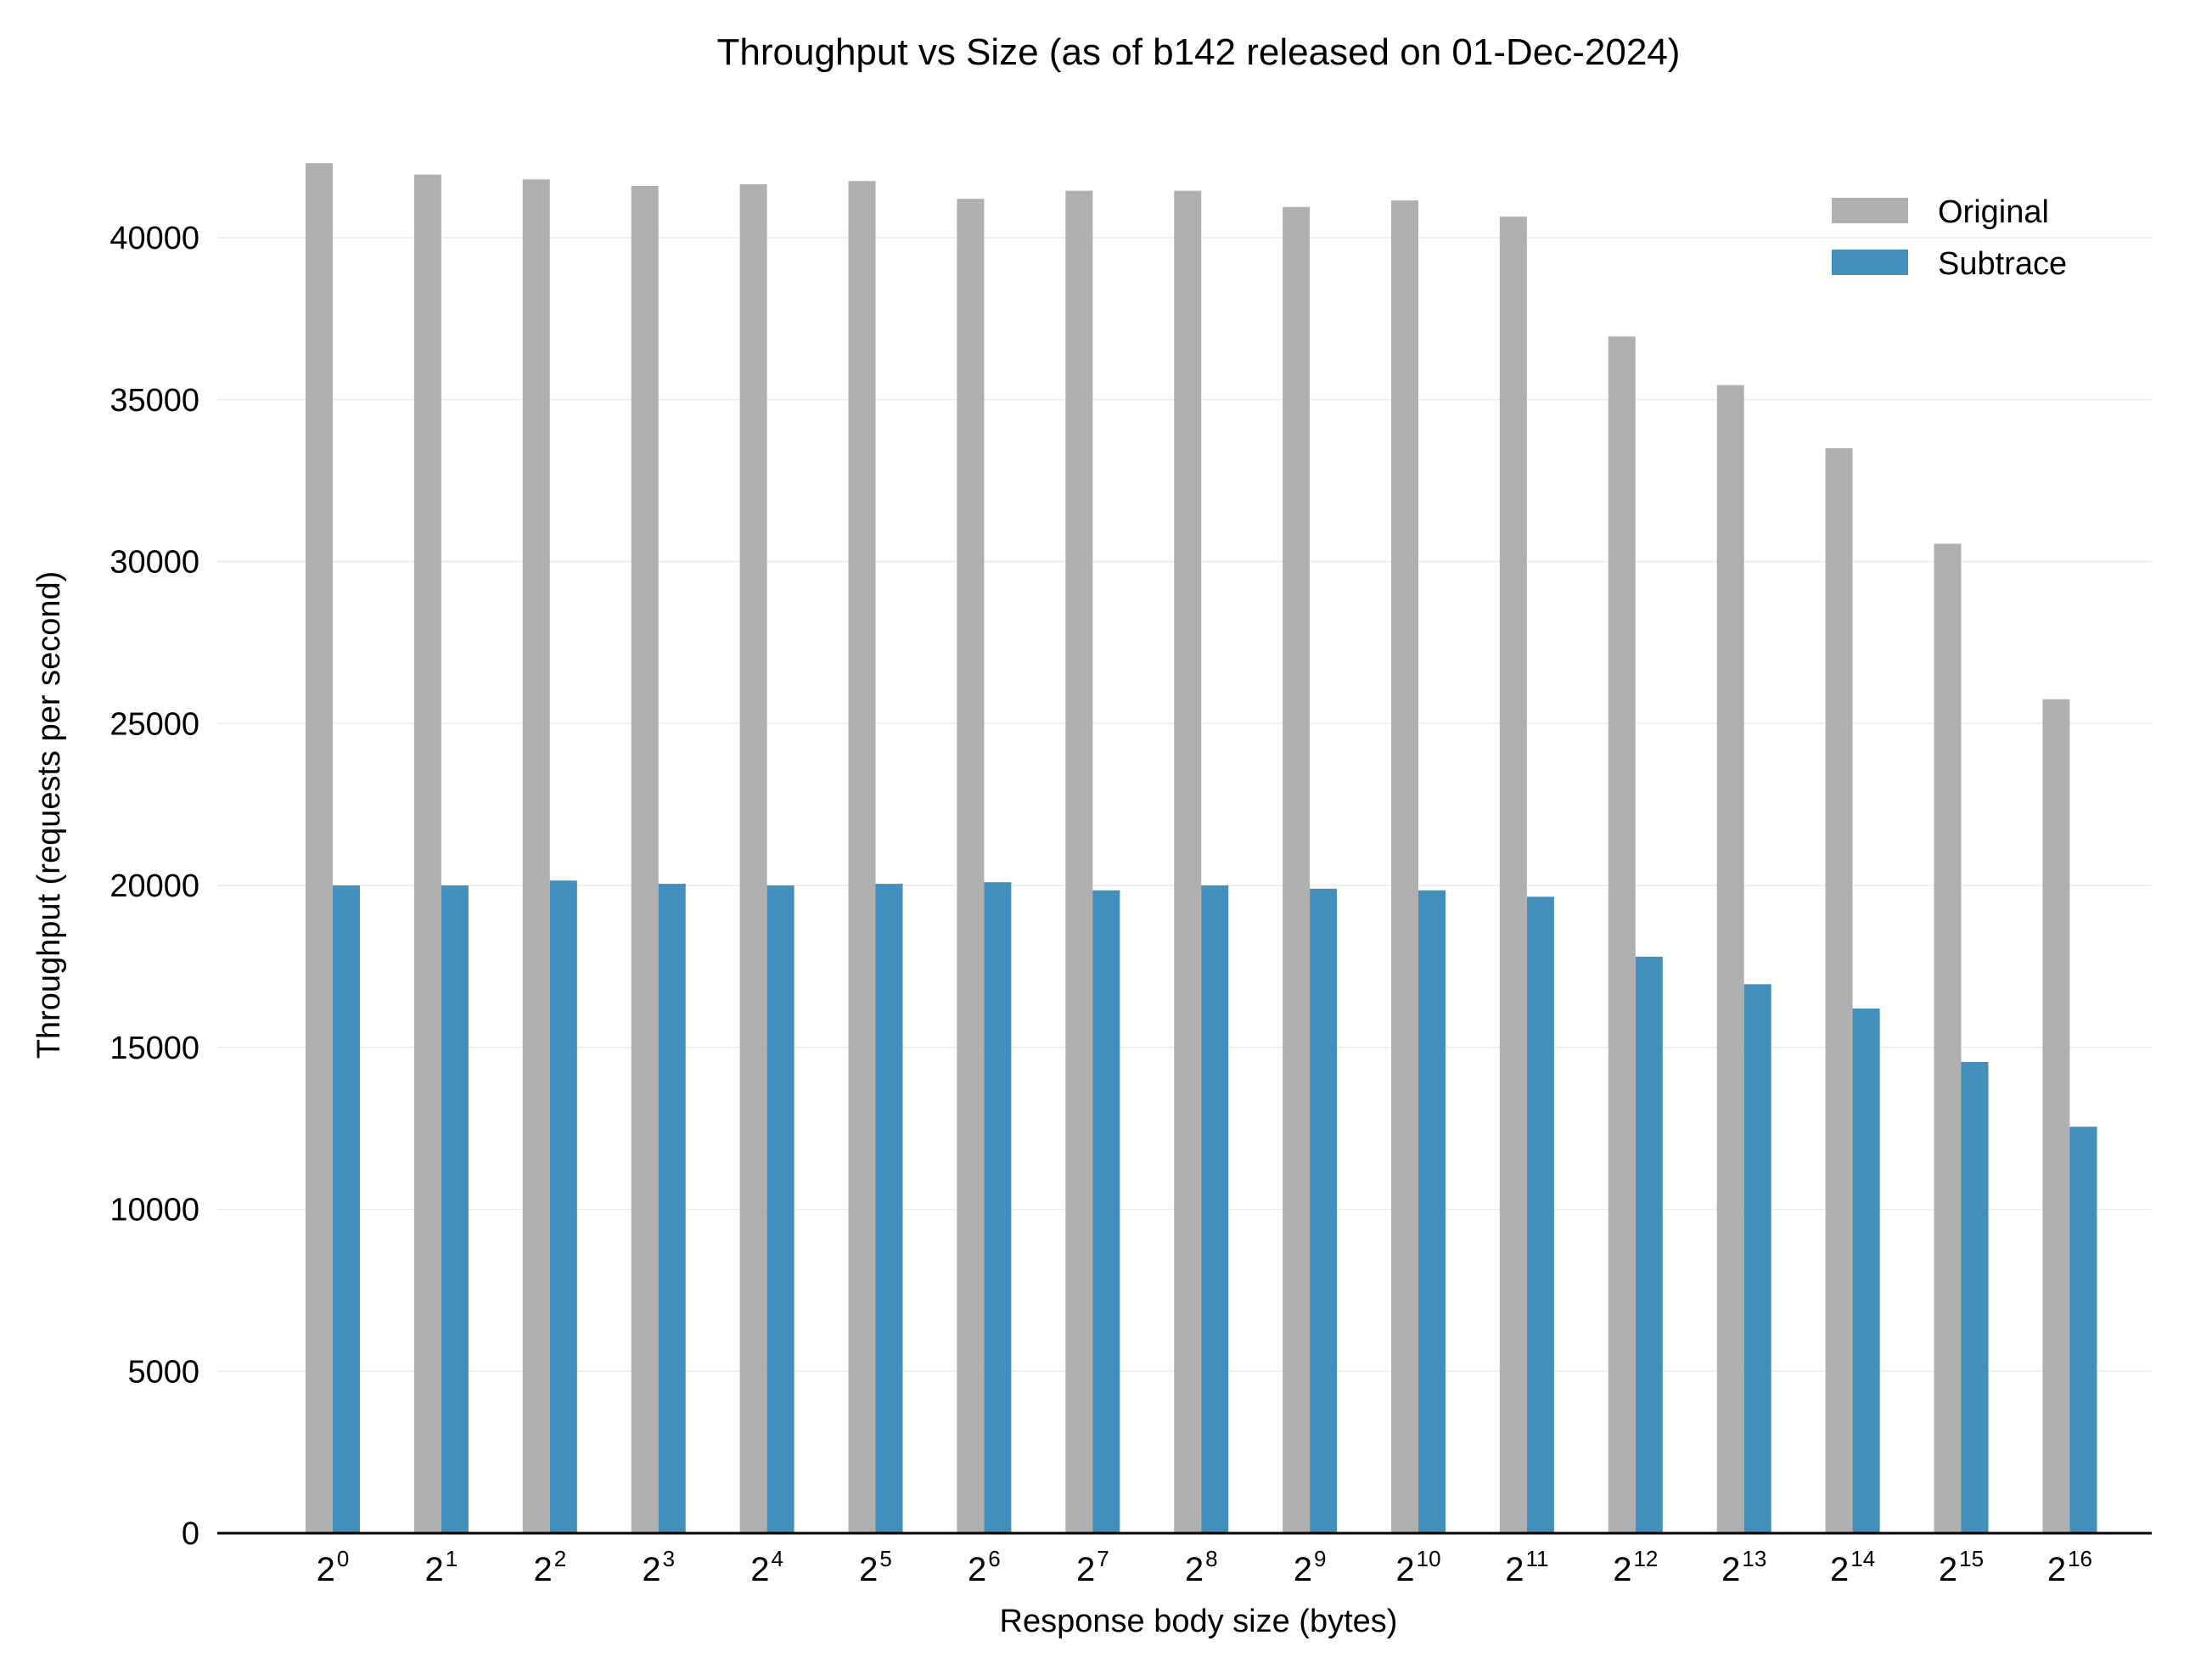 The image size is (2212, 1669). Describe the element at coordinates (190, 1534) in the screenshot. I see `y-tick-label: 0` at that location.